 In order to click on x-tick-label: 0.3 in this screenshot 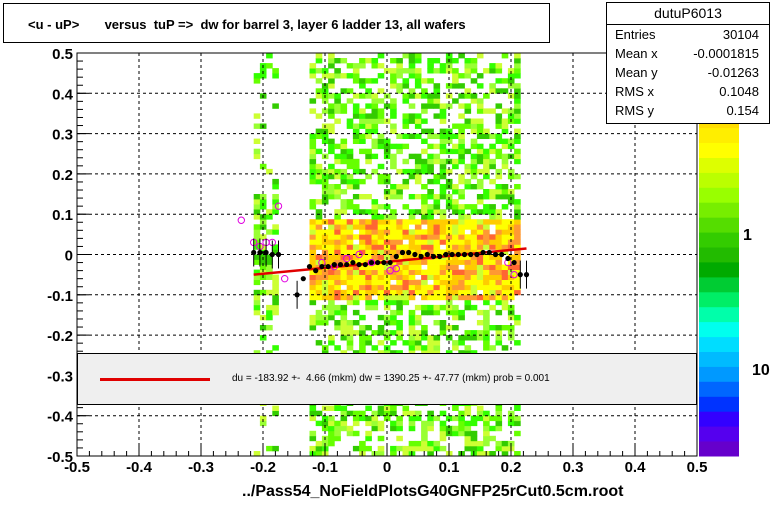, I will do `click(573, 467)`.